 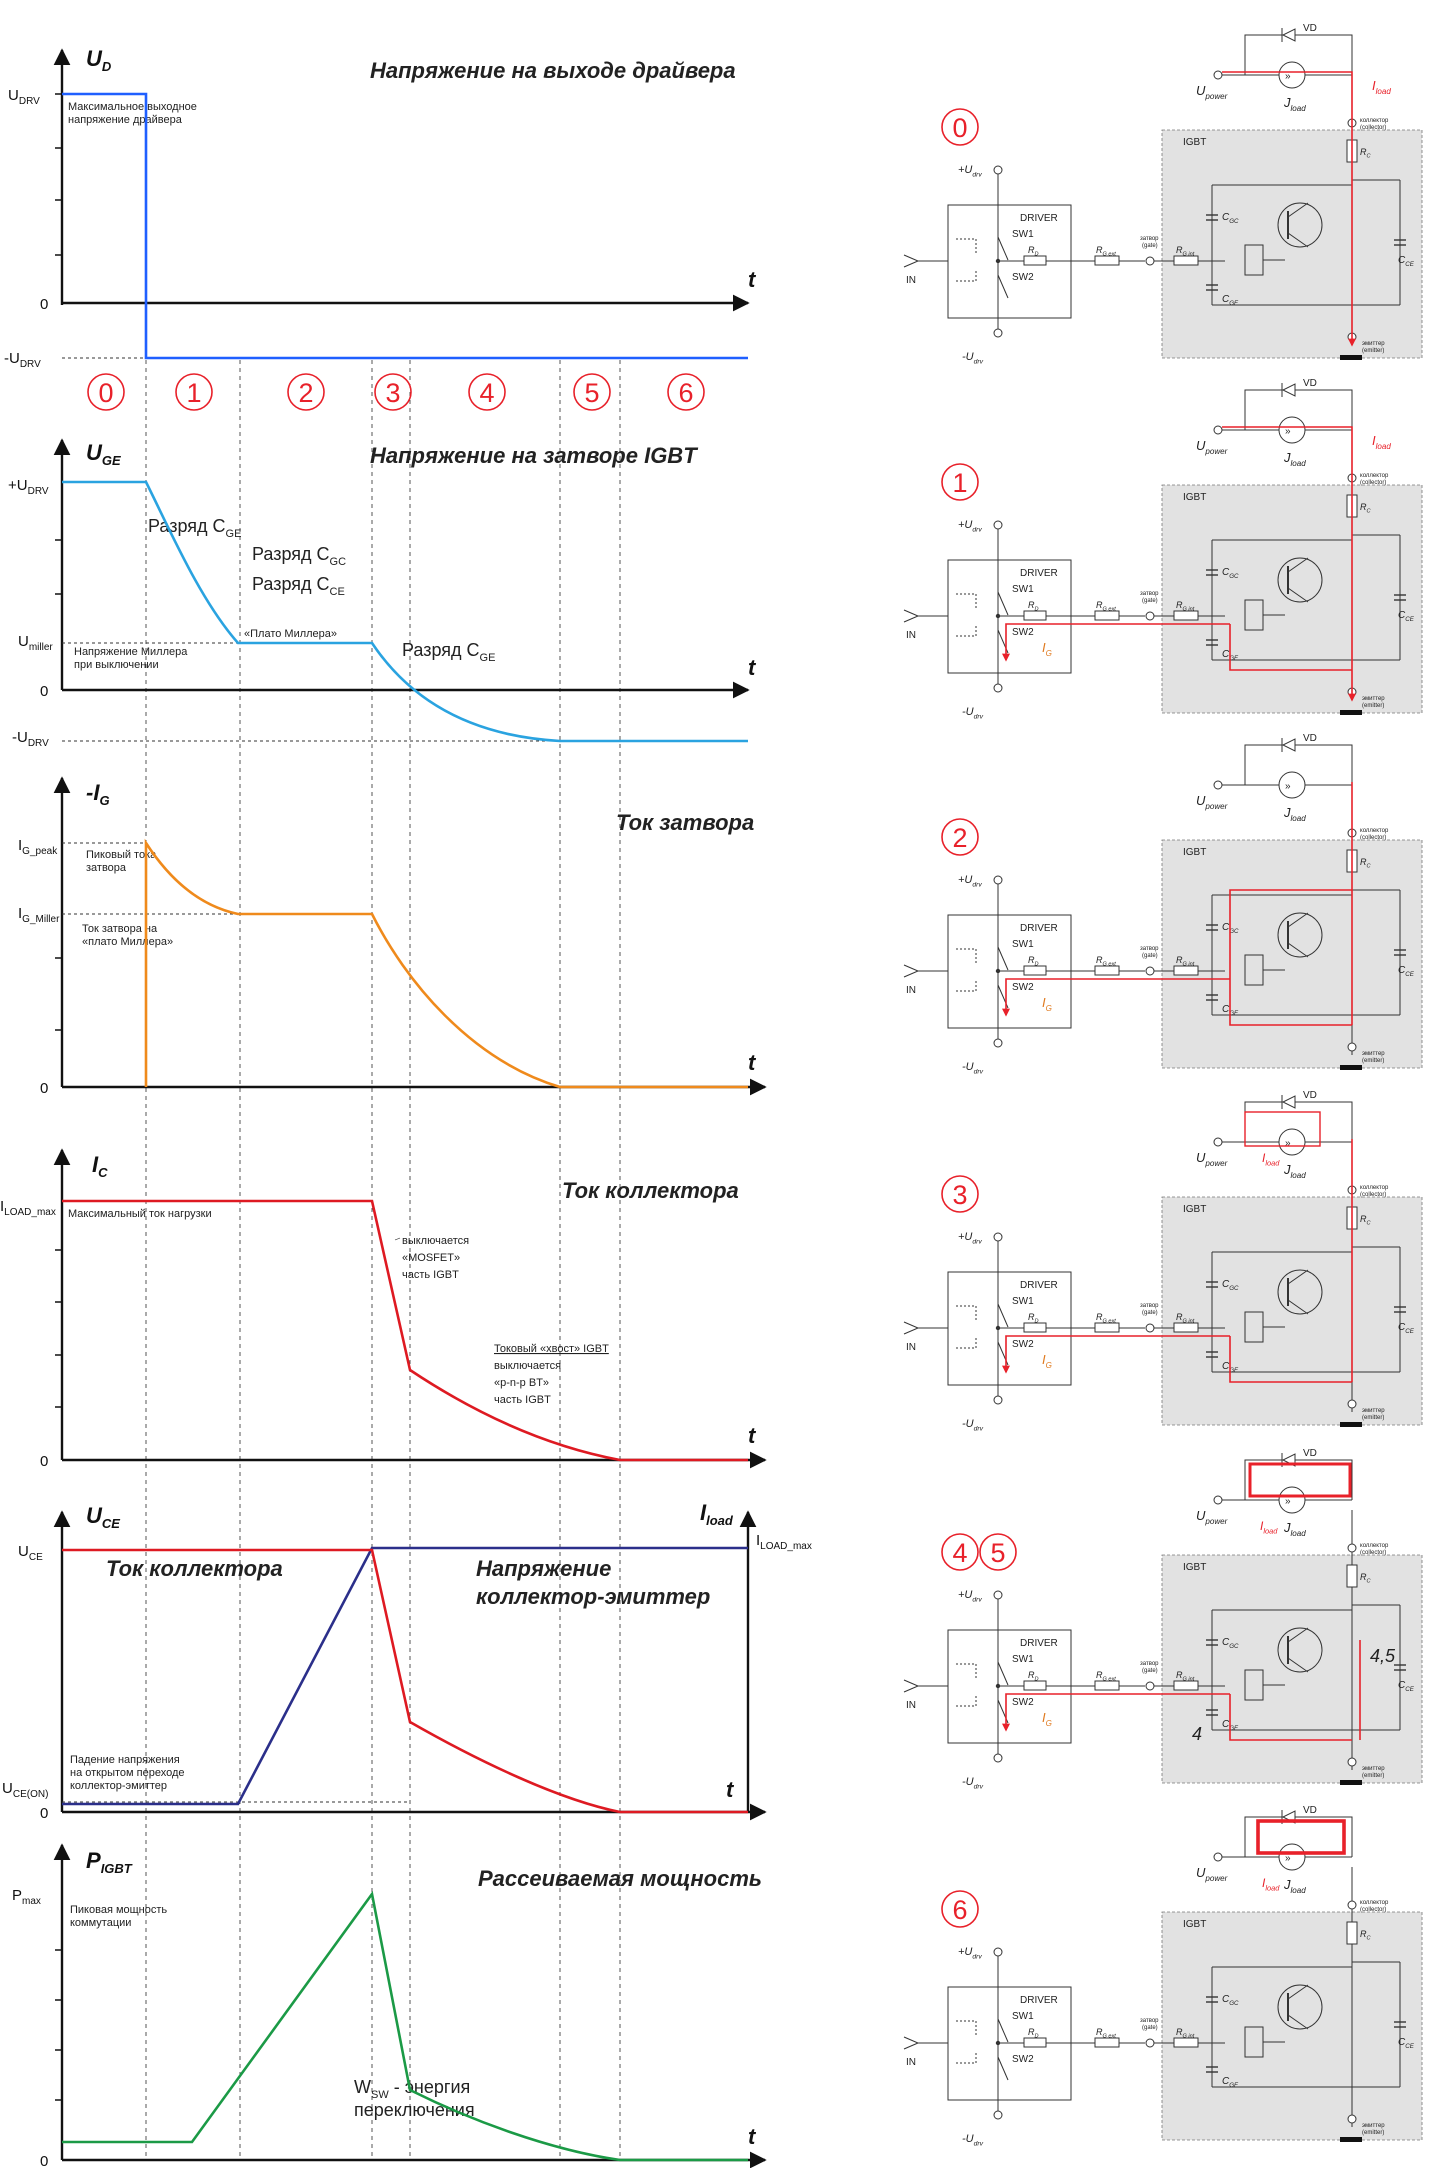 I want to click on ann-mos-1: выключается, so click(x=435, y=1241).